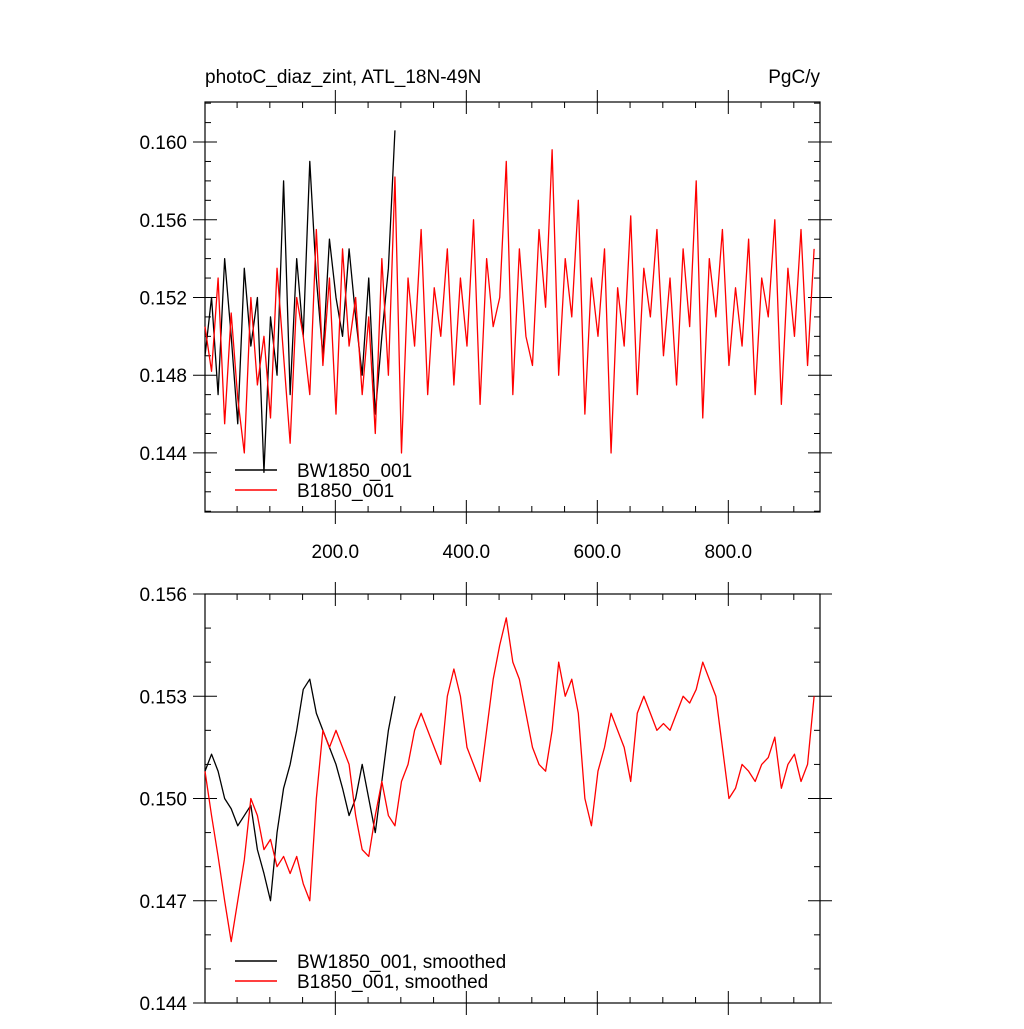 Image resolution: width=1024 pixels, height=1029 pixels. I want to click on units-label: PgC/y, so click(794, 77).